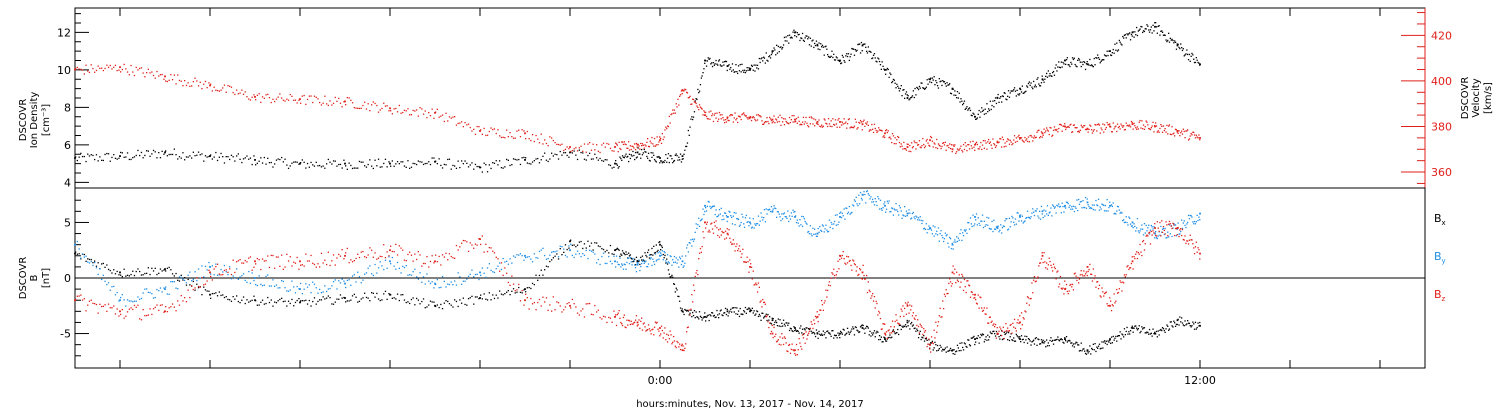  What do you see at coordinates (952, 149) in the screenshot?
I see `velocity-point` at bounding box center [952, 149].